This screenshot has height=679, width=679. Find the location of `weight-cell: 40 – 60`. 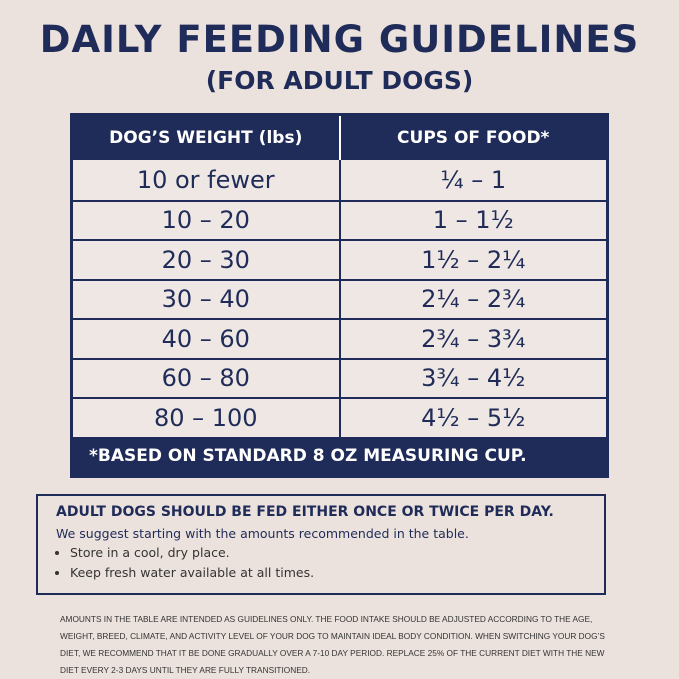

weight-cell: 40 – 60 is located at coordinates (205, 338).